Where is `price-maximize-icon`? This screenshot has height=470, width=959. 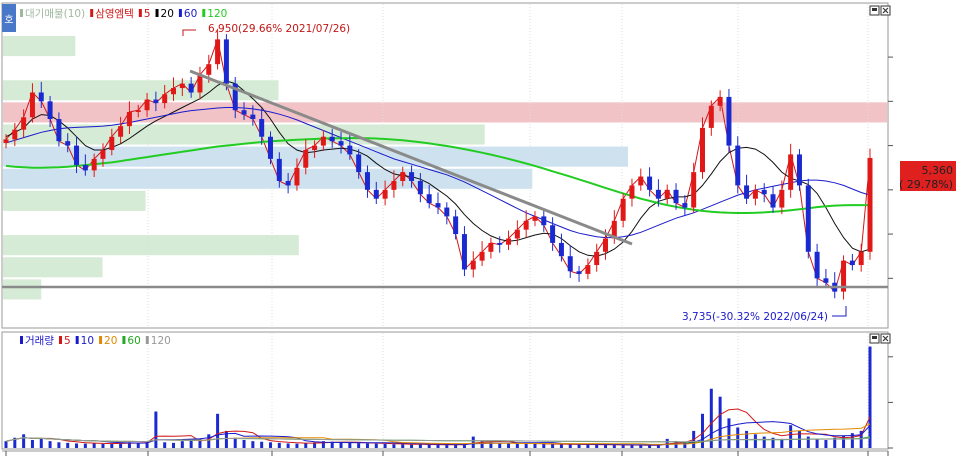 price-maximize-icon is located at coordinates (874, 10).